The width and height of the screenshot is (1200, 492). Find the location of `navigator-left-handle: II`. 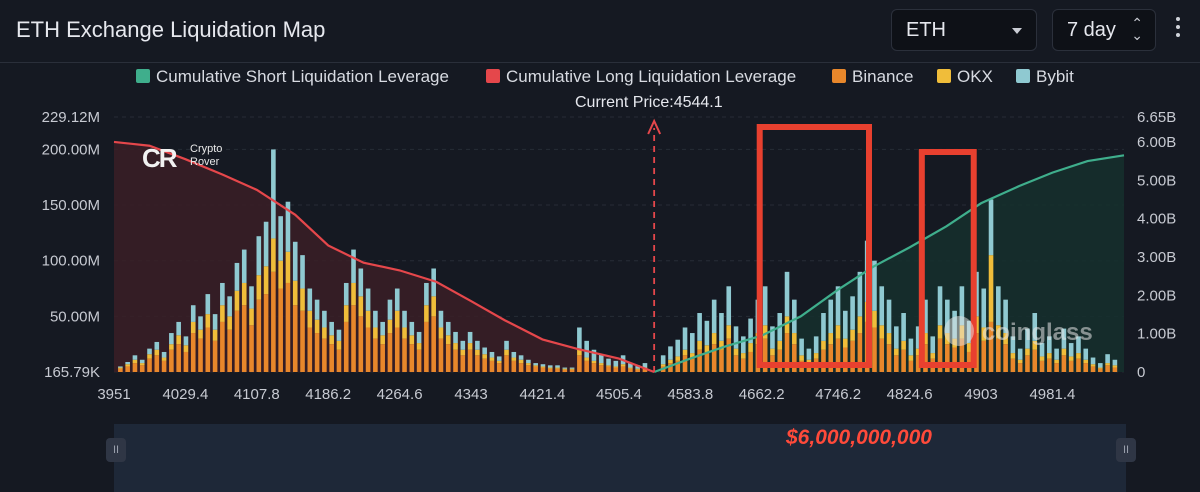

navigator-left-handle: II is located at coordinates (116, 450).